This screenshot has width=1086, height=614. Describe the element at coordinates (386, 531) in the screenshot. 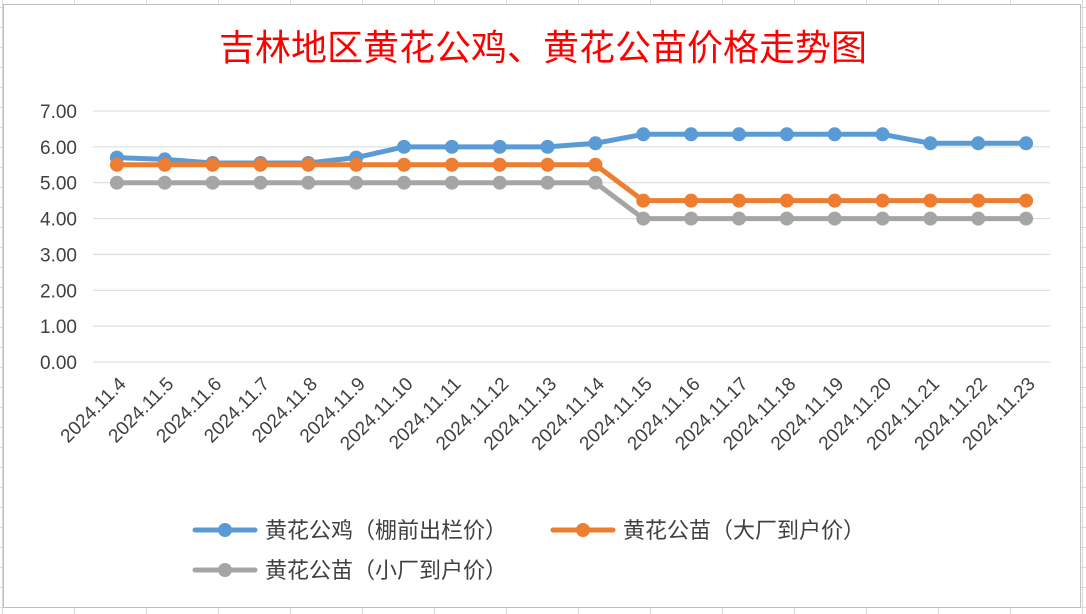

I see `legend-label: 黄花公鸡（棚前出栏价）` at that location.